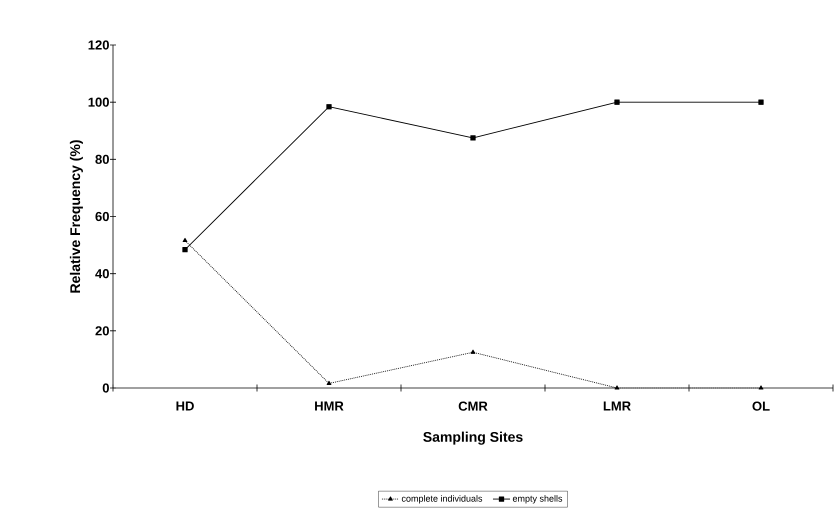 The height and width of the screenshot is (514, 837). Describe the element at coordinates (617, 406) in the screenshot. I see `x-tick-label: LMR` at that location.